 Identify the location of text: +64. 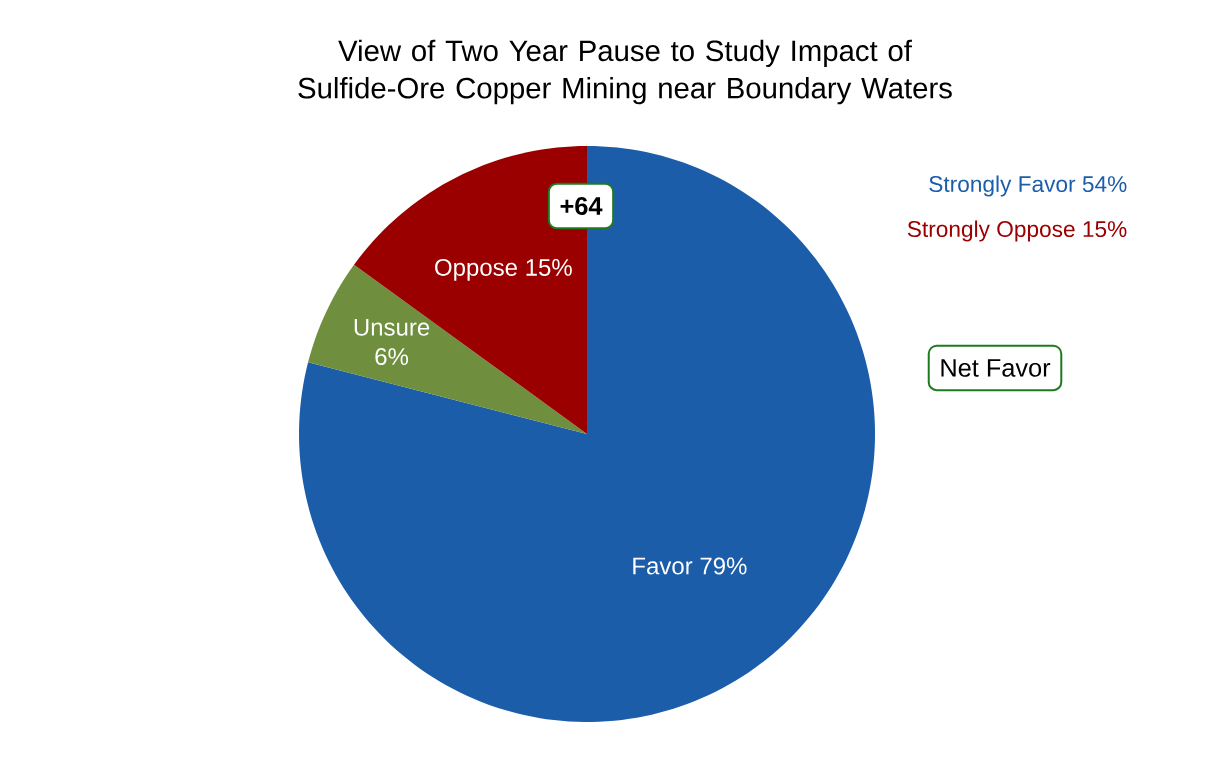
(581, 206).